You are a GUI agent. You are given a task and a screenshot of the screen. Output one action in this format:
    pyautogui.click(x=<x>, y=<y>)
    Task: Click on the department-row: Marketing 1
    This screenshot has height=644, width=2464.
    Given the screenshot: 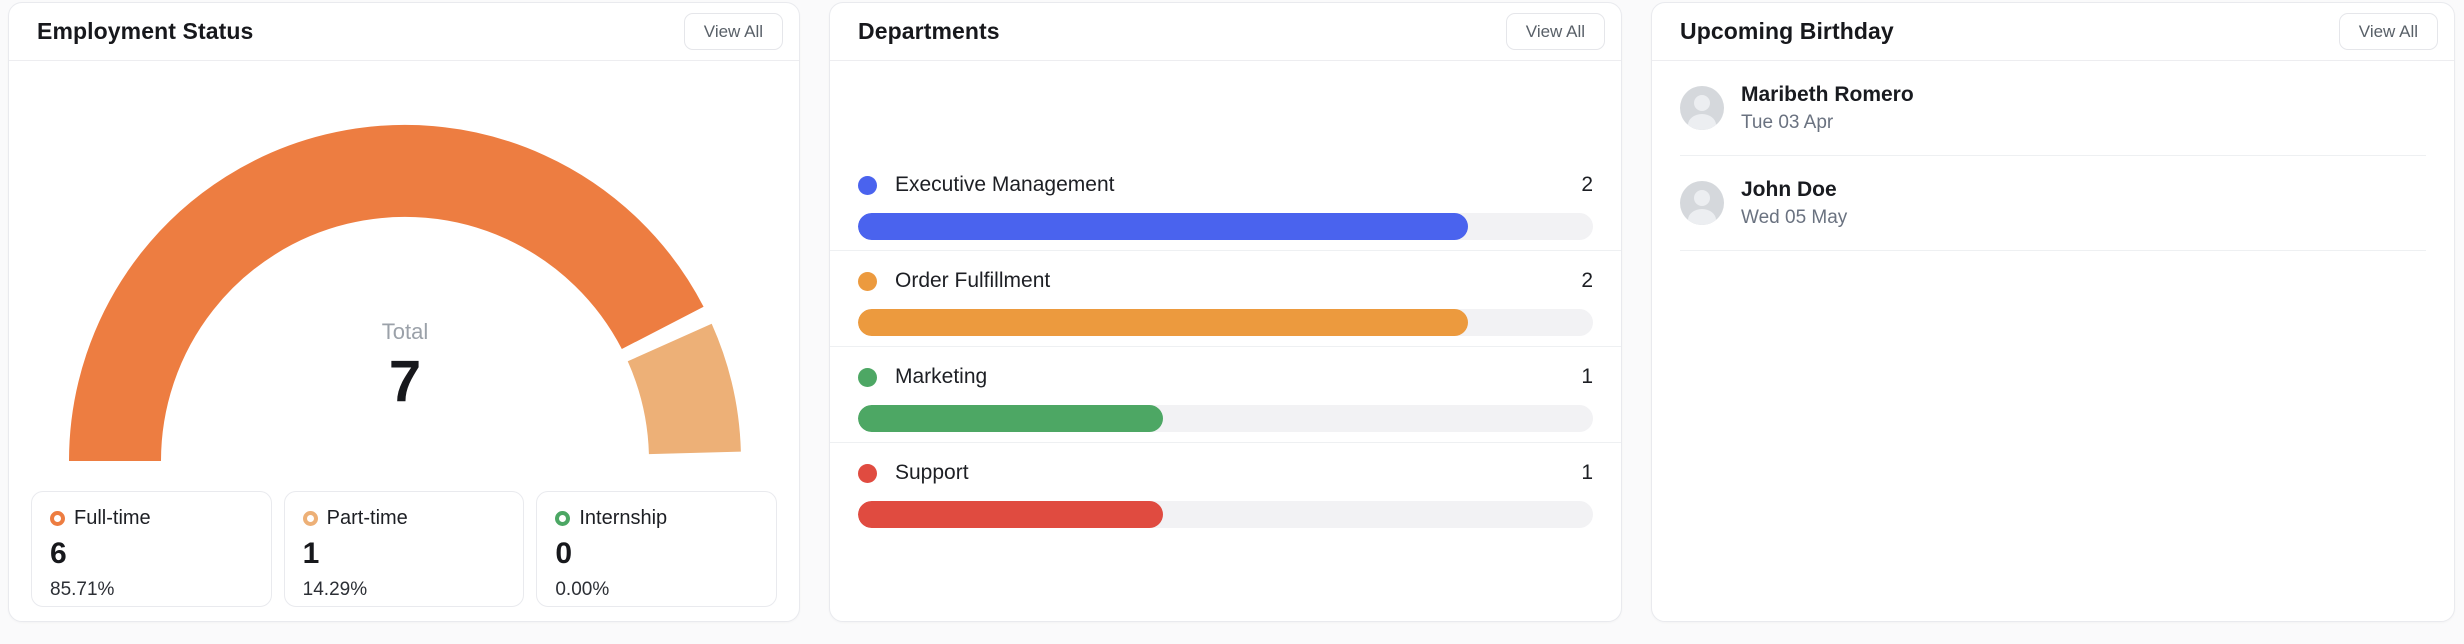 What is the action you would take?
    pyautogui.click(x=1225, y=395)
    